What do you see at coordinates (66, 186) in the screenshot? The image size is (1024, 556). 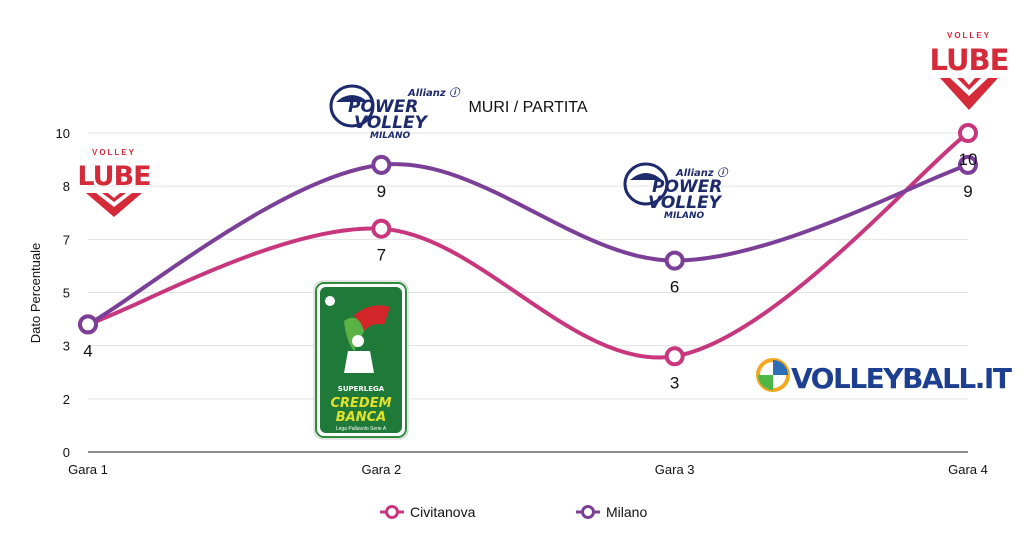 I see `y-tick-label: 8` at bounding box center [66, 186].